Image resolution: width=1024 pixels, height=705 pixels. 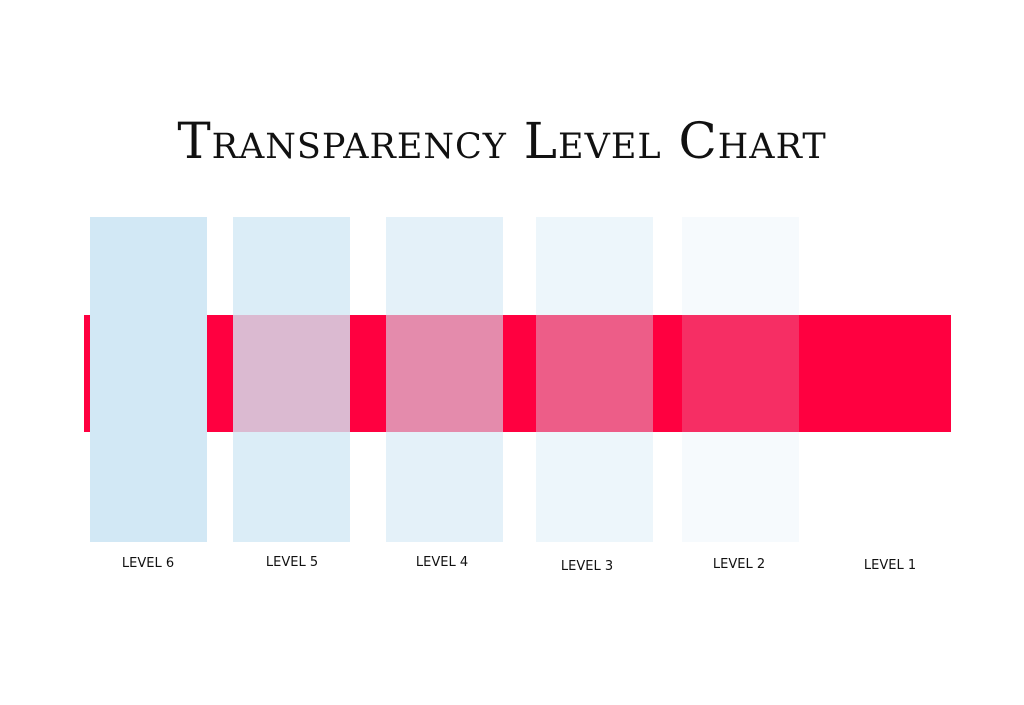 I want to click on label-level-1: LEVEL 1, so click(x=890, y=565).